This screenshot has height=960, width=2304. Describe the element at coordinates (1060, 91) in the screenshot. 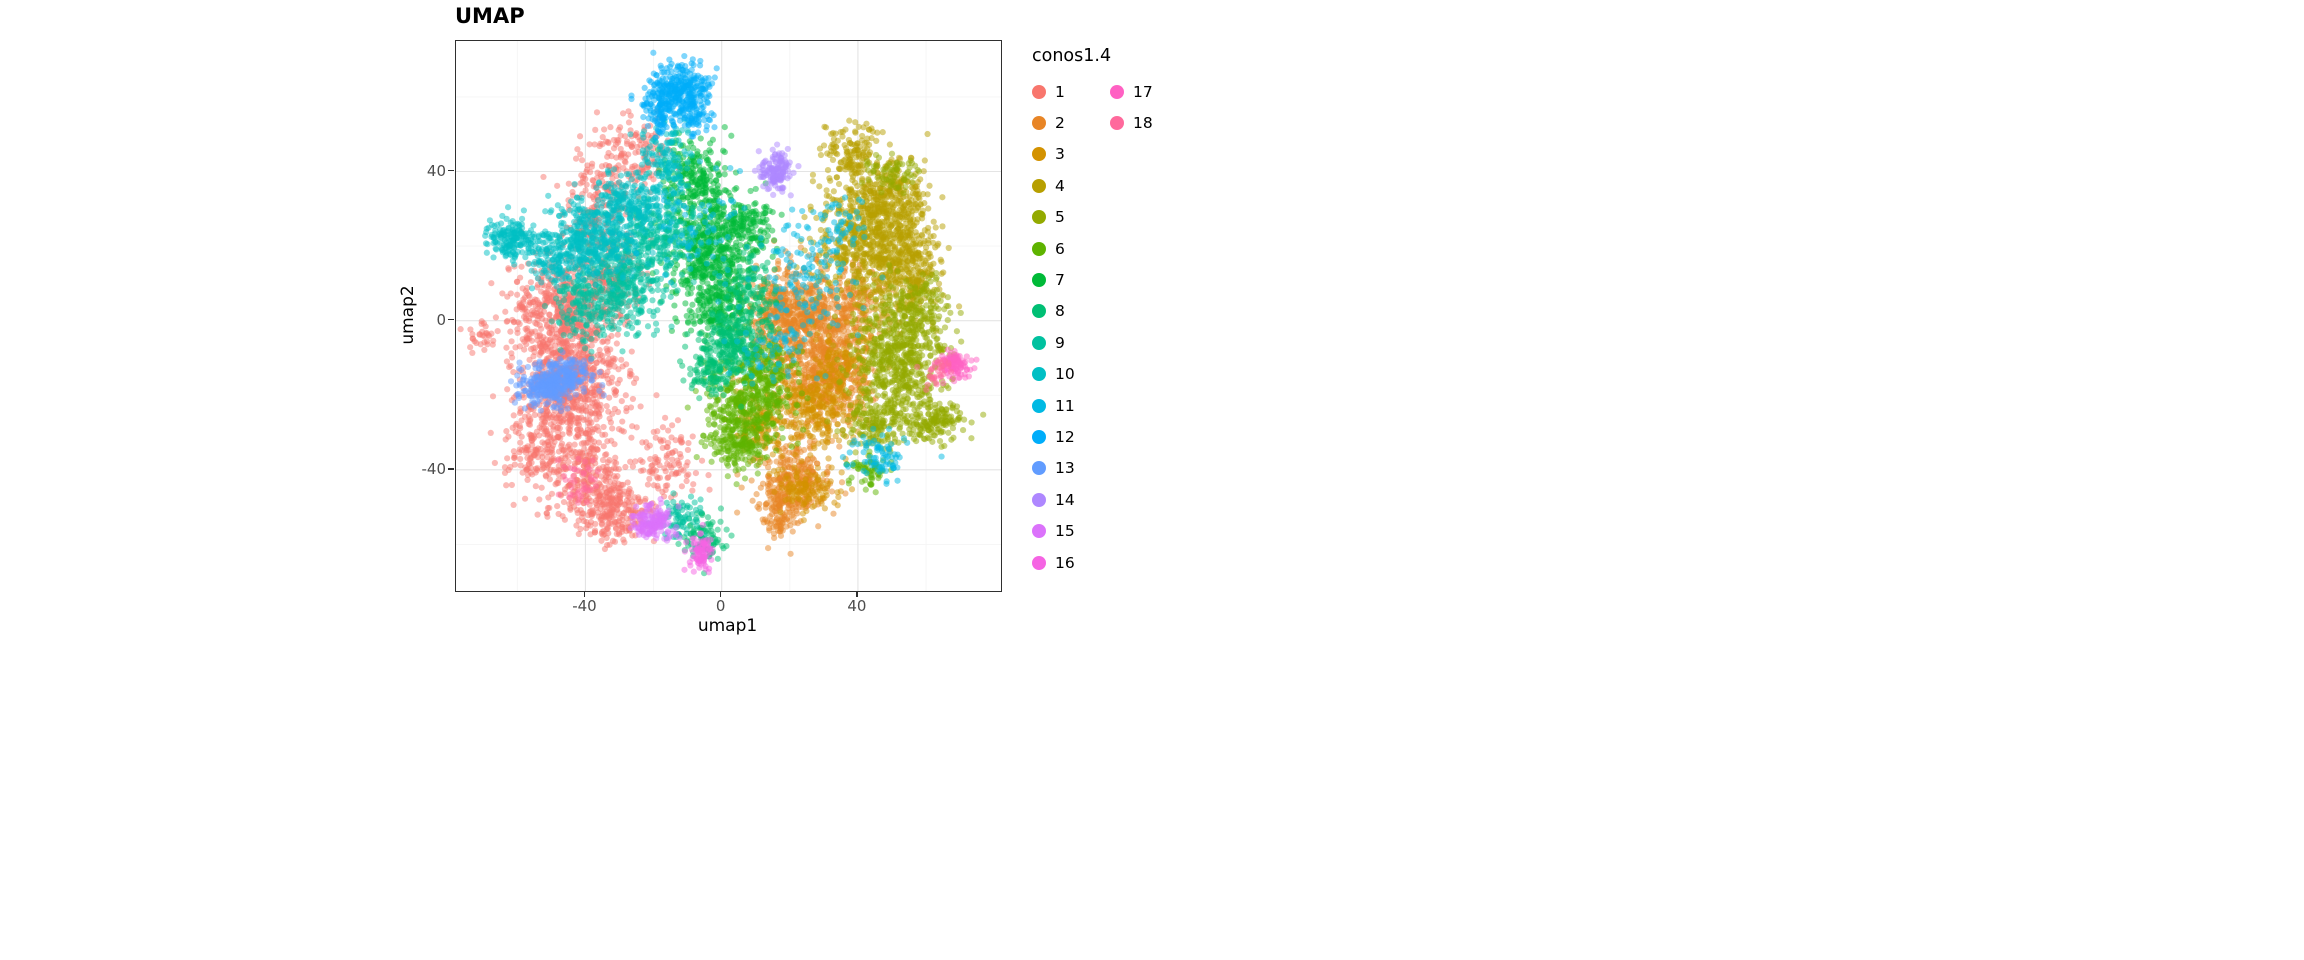

I see `legend-label-1: 1` at that location.